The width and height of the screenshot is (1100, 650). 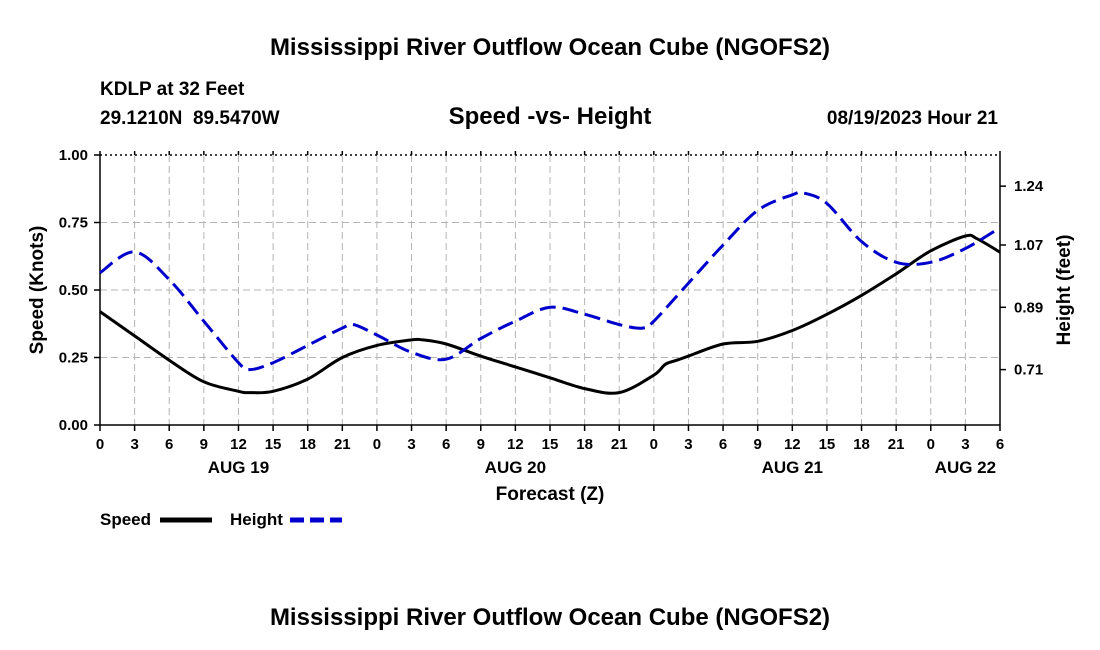 I want to click on y-tick-label-right: 1.24, so click(x=1029, y=186).